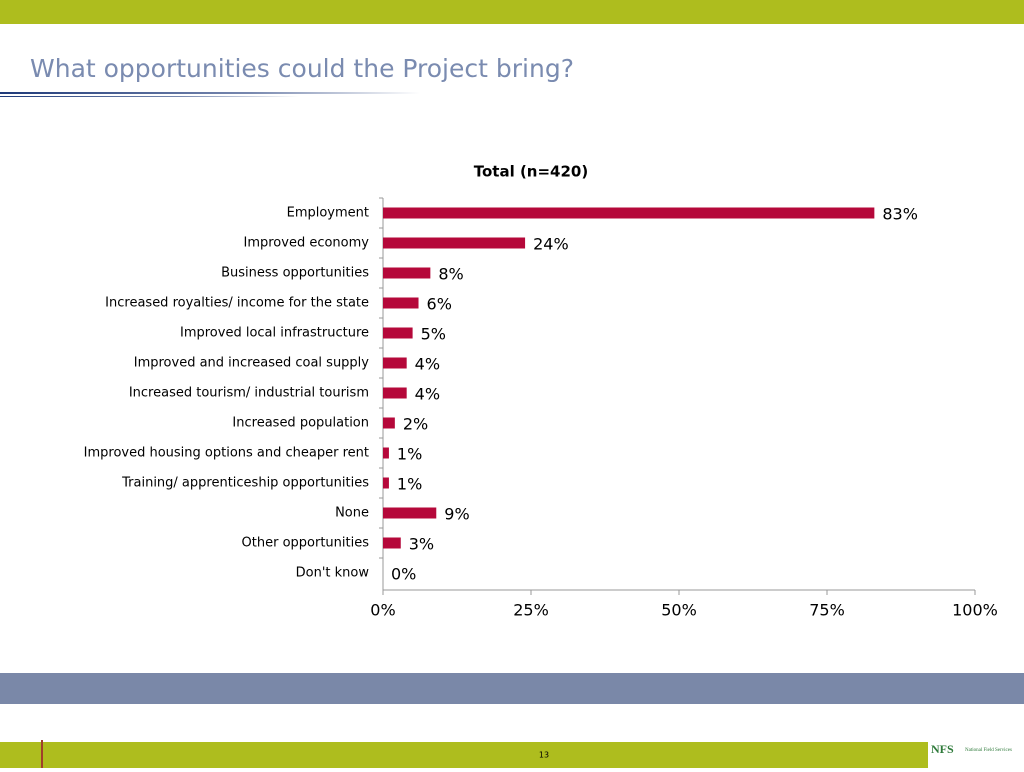  What do you see at coordinates (333, 573) in the screenshot?
I see `y-tick-label: Don't know` at bounding box center [333, 573].